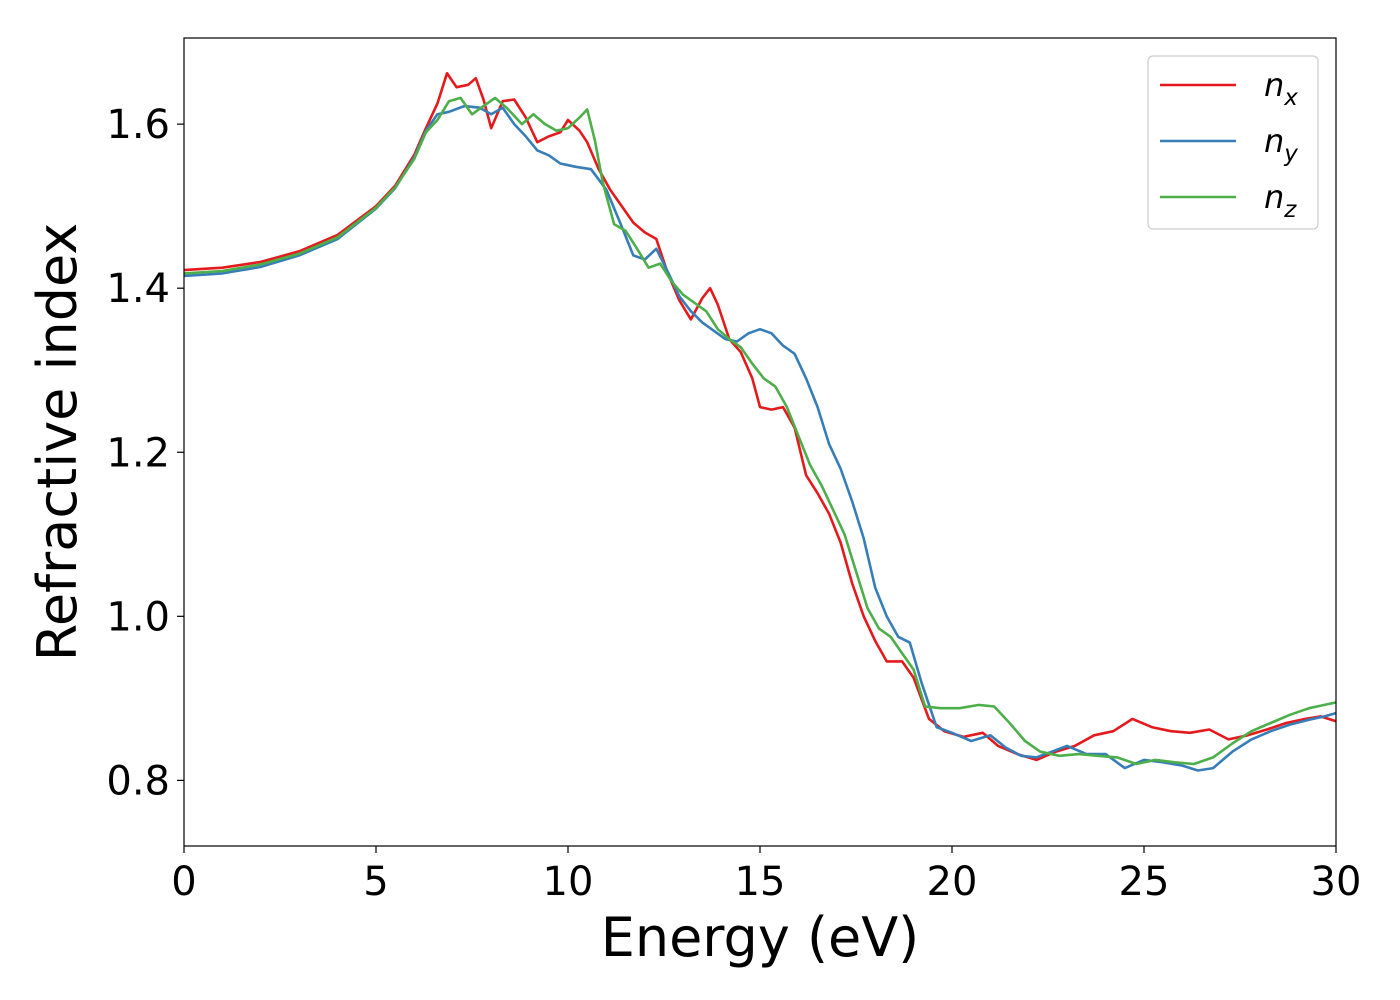 The height and width of the screenshot is (1000, 1400). I want to click on y-tick-label: 1.4, so click(138, 289).